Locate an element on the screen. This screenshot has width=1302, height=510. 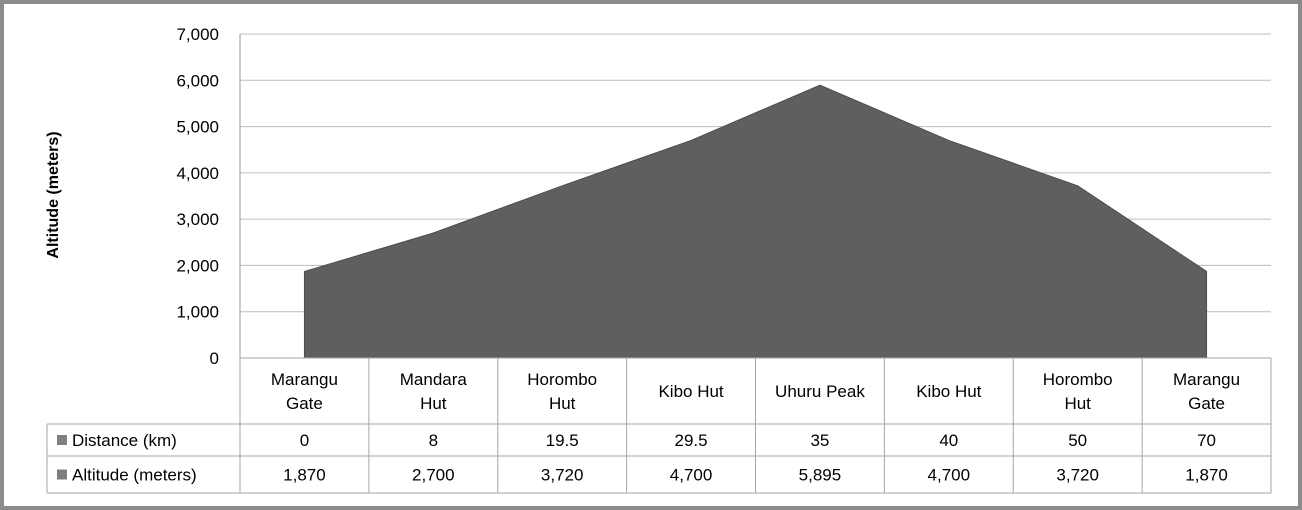
x-tick-label: Uhuru Peak is located at coordinates (820, 391).